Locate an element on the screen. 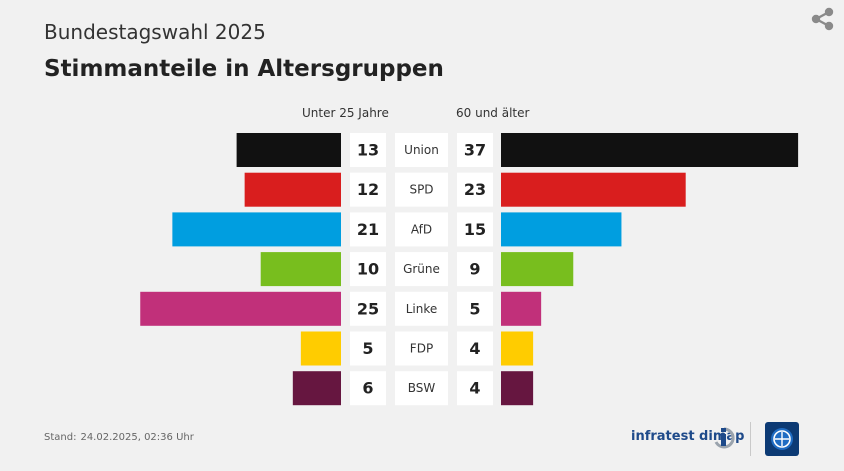 This screenshot has height=471, width=844. category-label: Union is located at coordinates (421, 150).